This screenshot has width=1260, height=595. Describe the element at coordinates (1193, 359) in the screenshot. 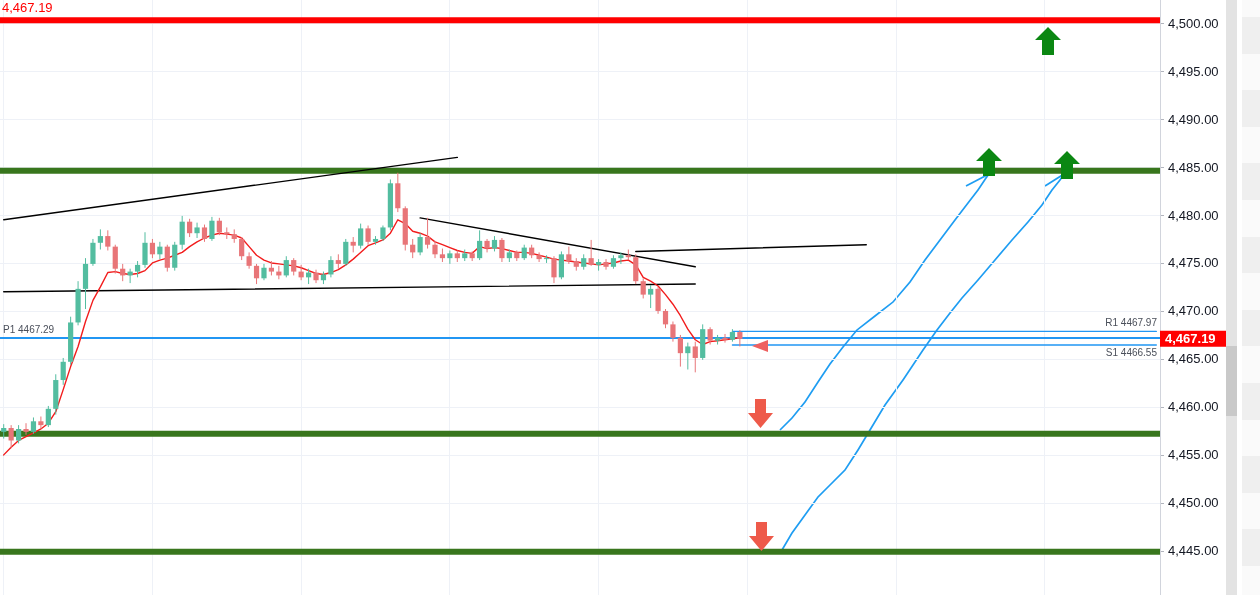

I see `y-tick-label: 4,465.00` at that location.